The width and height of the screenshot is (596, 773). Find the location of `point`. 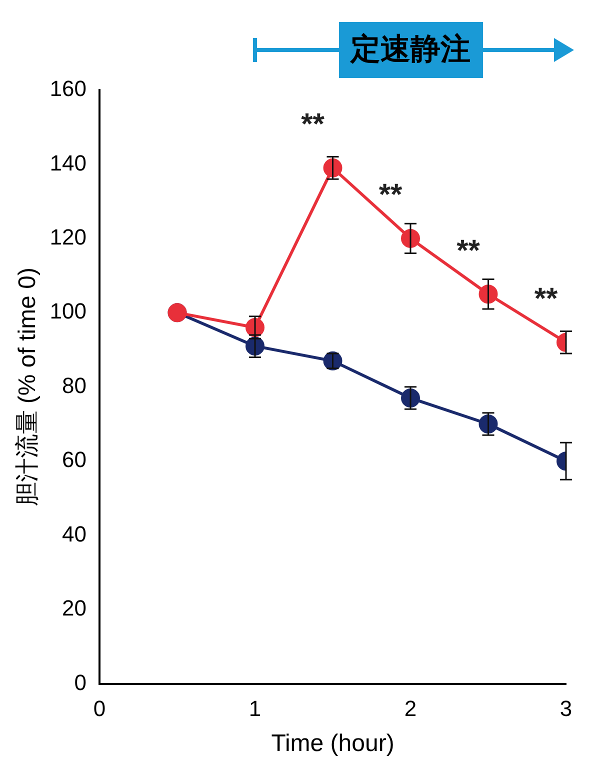

point is located at coordinates (332, 360).